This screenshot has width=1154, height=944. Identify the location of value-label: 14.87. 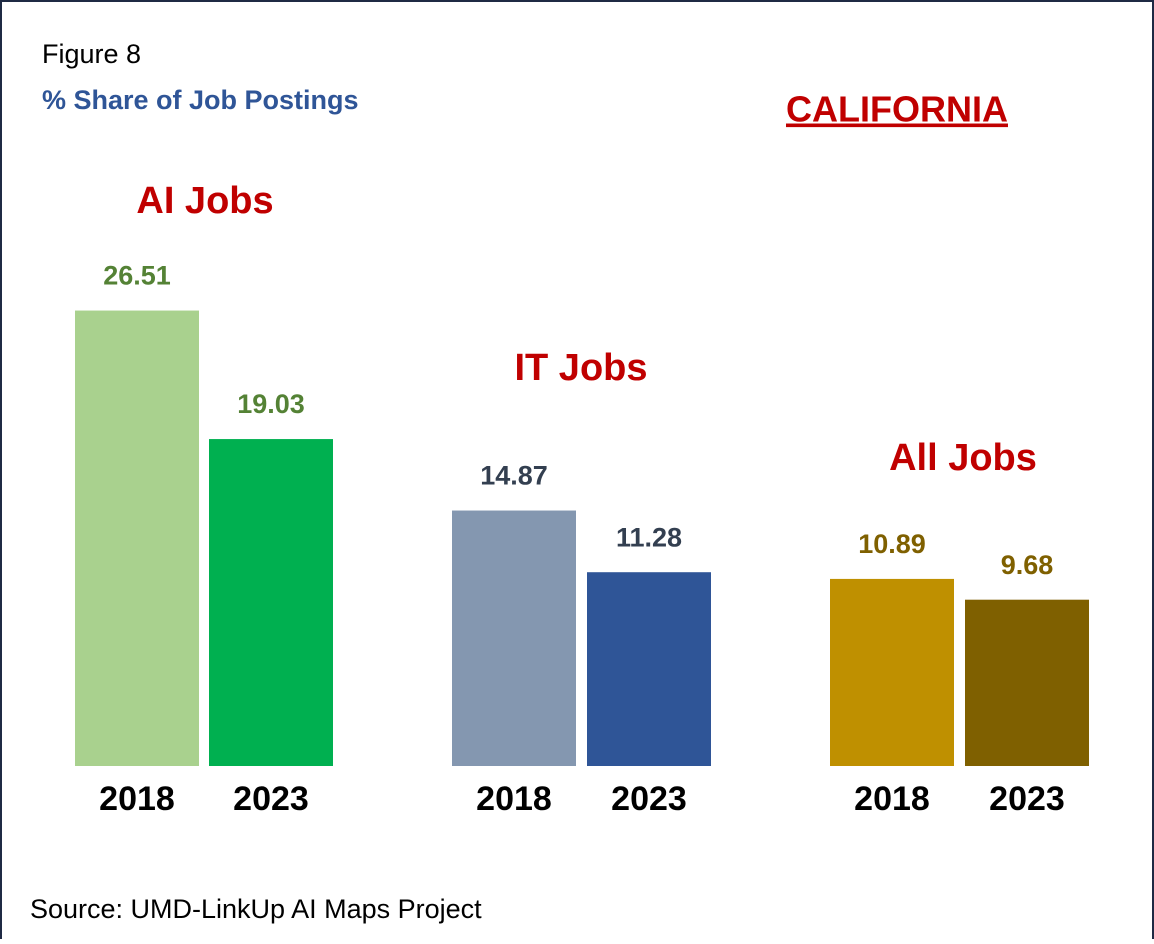
(514, 476).